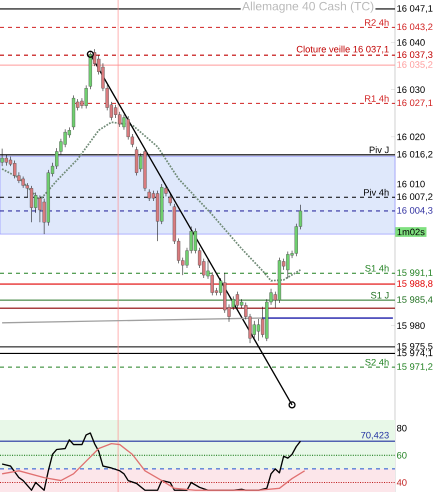  I want to click on y-tick-label: 16 007,2, so click(414, 197).